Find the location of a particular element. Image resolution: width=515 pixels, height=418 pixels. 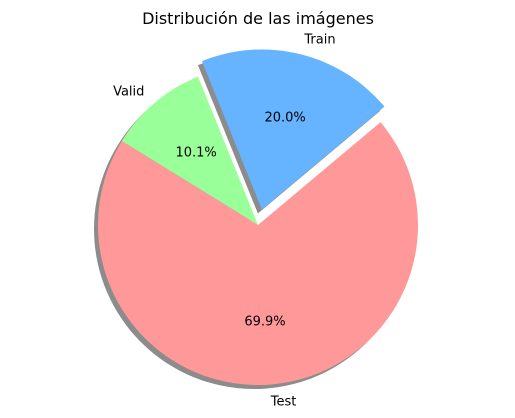

pie-slice-valid is located at coordinates (189, 151).